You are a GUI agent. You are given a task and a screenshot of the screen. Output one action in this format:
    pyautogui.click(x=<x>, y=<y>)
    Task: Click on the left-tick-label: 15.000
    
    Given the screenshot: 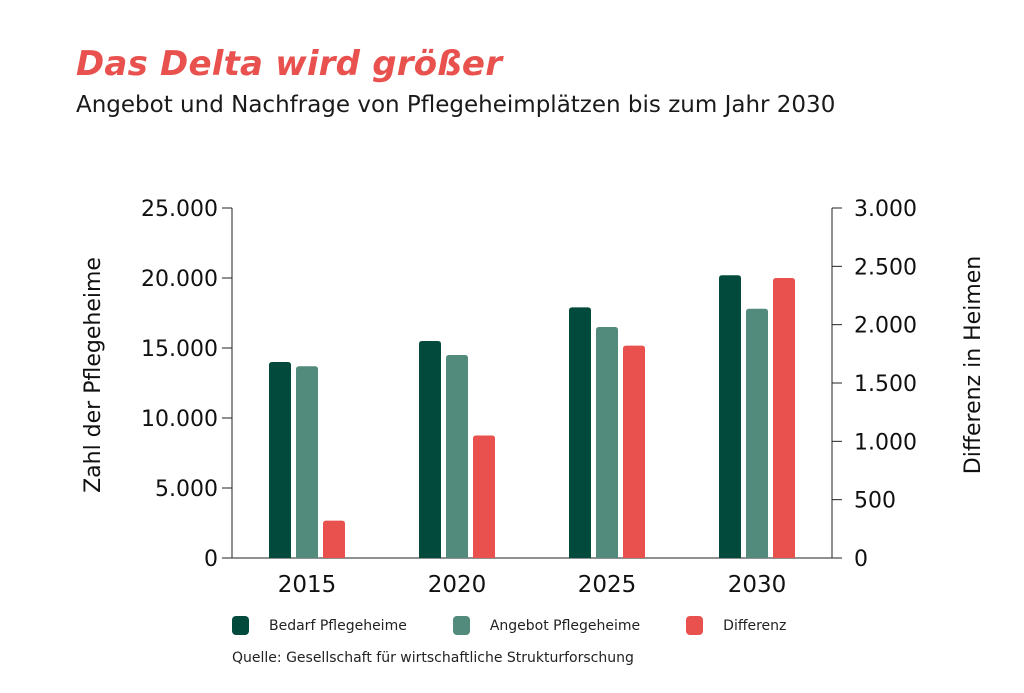 What is the action you would take?
    pyautogui.click(x=179, y=349)
    